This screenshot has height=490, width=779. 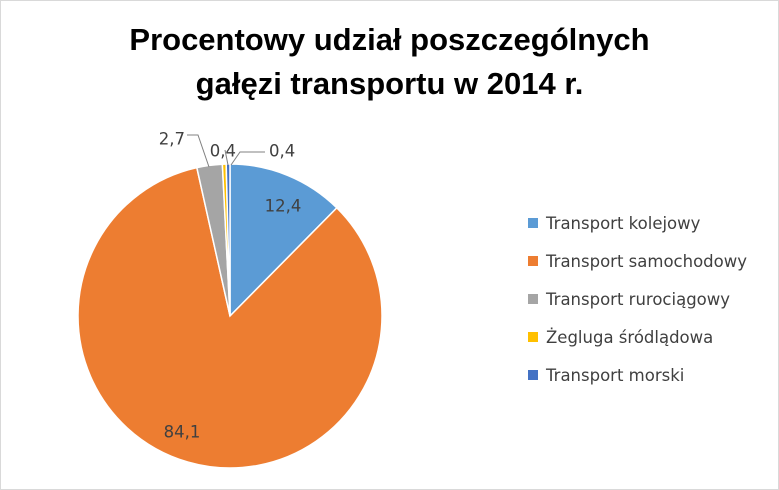 I want to click on legend-label: Transport kolejowy, so click(x=623, y=223).